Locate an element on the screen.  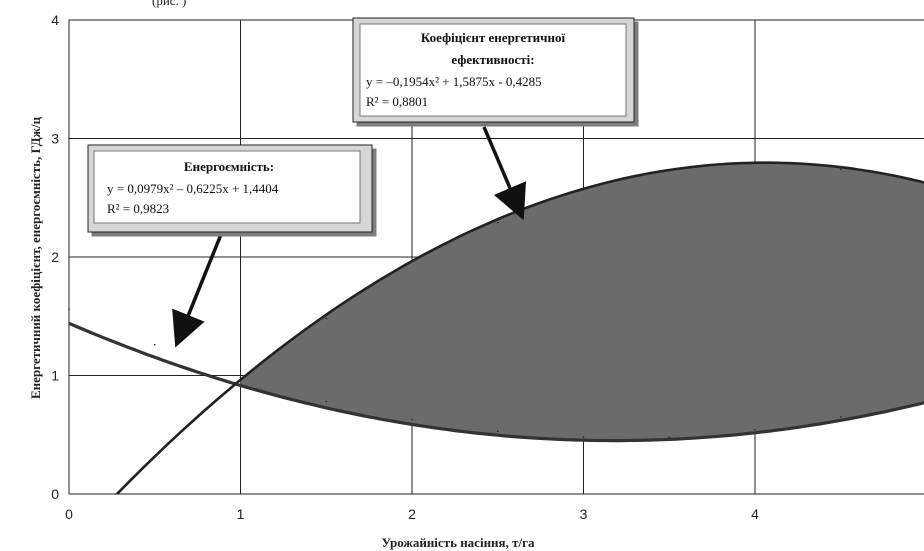
annotation-equation: y = –0,1954x² + 1,5875x - 0,4285 is located at coordinates (454, 81).